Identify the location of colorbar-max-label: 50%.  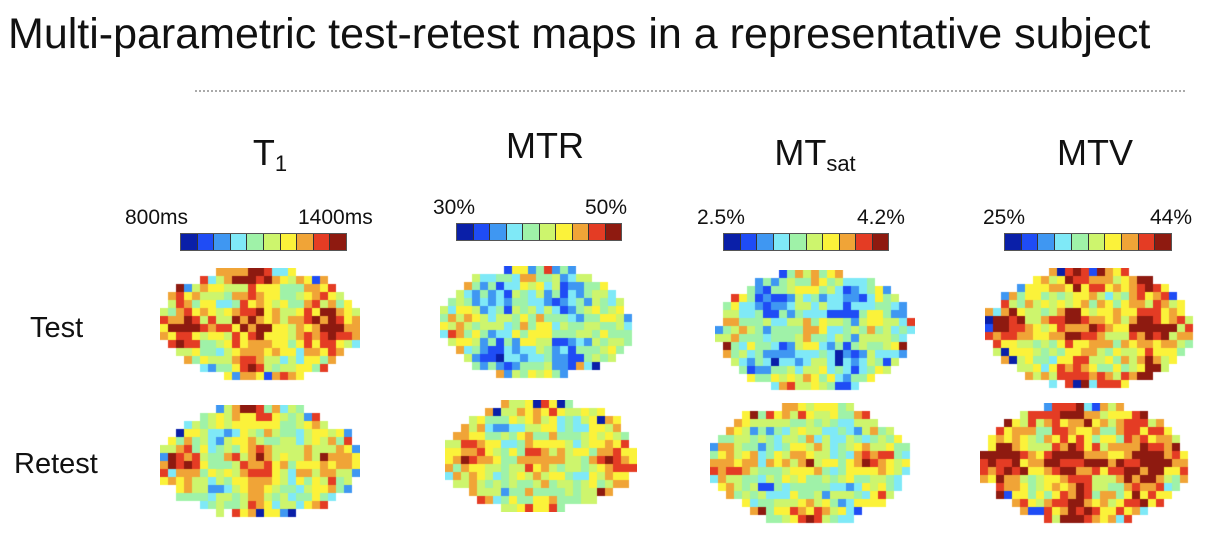
(606, 207).